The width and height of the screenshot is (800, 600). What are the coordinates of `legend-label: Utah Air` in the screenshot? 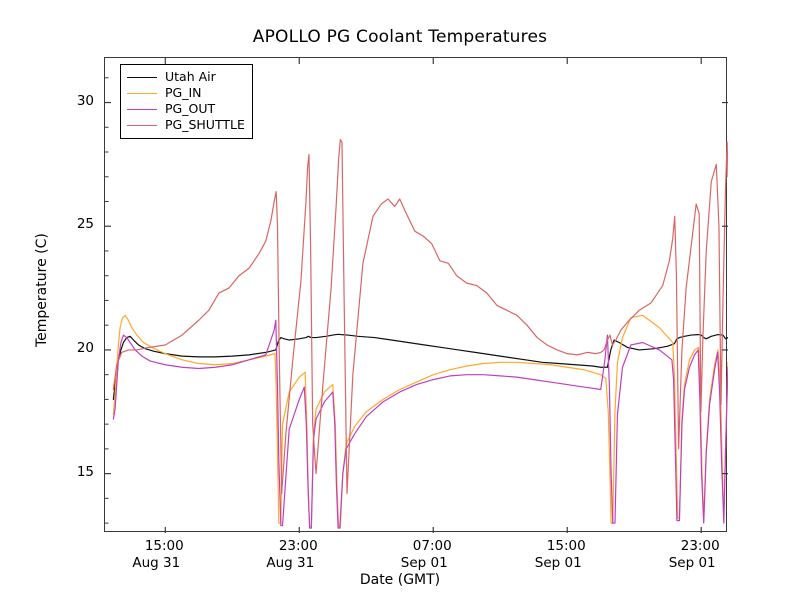 It's located at (190, 76).